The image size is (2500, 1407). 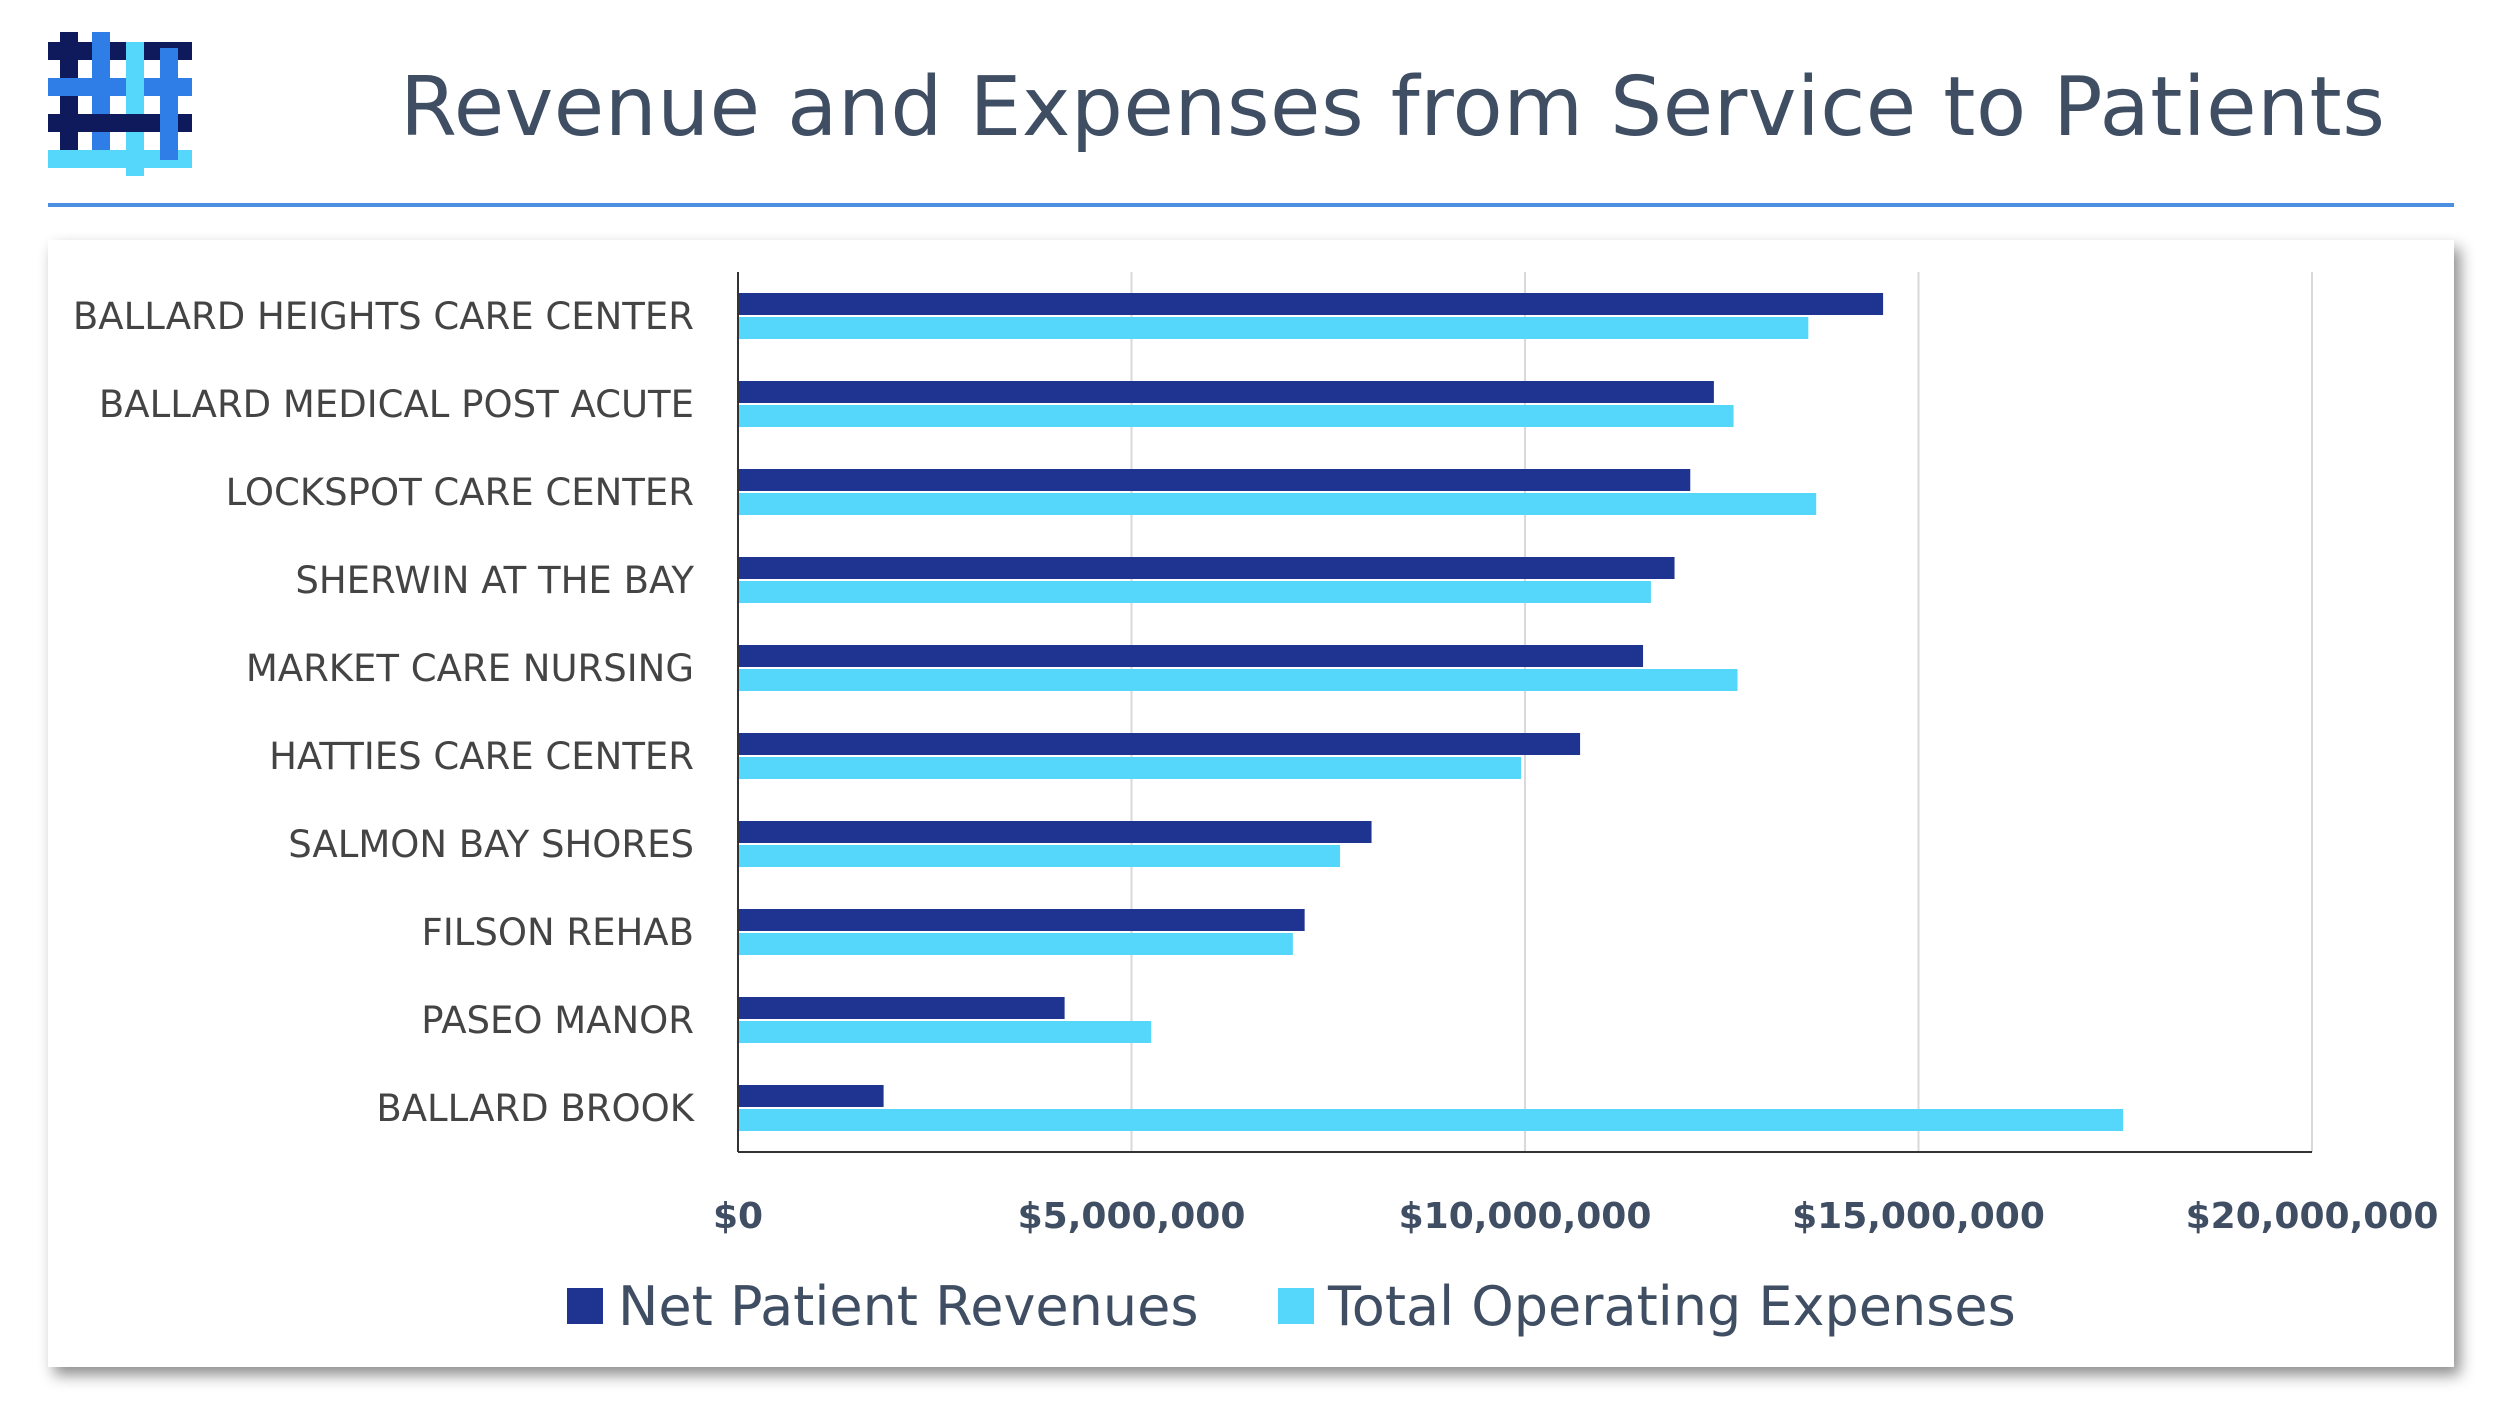 What do you see at coordinates (494, 580) in the screenshot?
I see `category-label: SHERWIN AT THE BAY` at bounding box center [494, 580].